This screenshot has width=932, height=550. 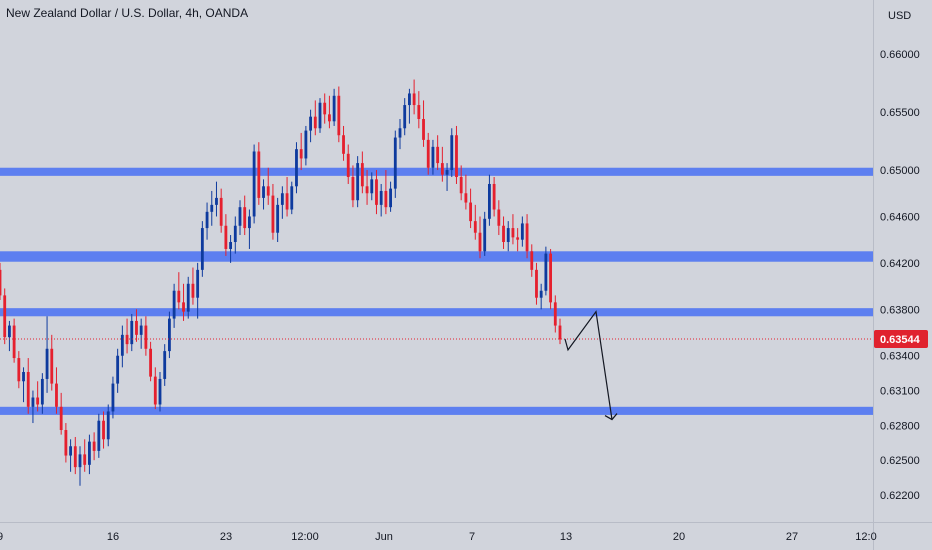 I want to click on time-tick-label: 12:0, so click(x=865, y=537).